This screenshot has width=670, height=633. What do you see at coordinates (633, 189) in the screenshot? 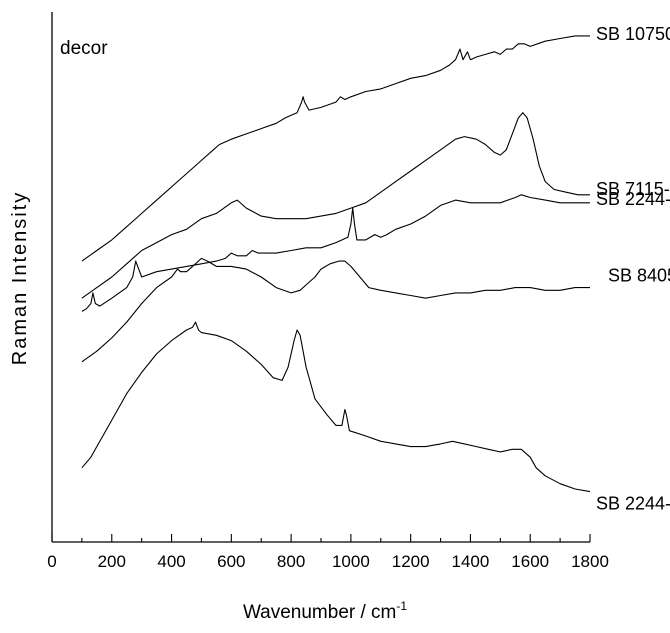
I see `series-label: SB 7115-1` at bounding box center [633, 189].